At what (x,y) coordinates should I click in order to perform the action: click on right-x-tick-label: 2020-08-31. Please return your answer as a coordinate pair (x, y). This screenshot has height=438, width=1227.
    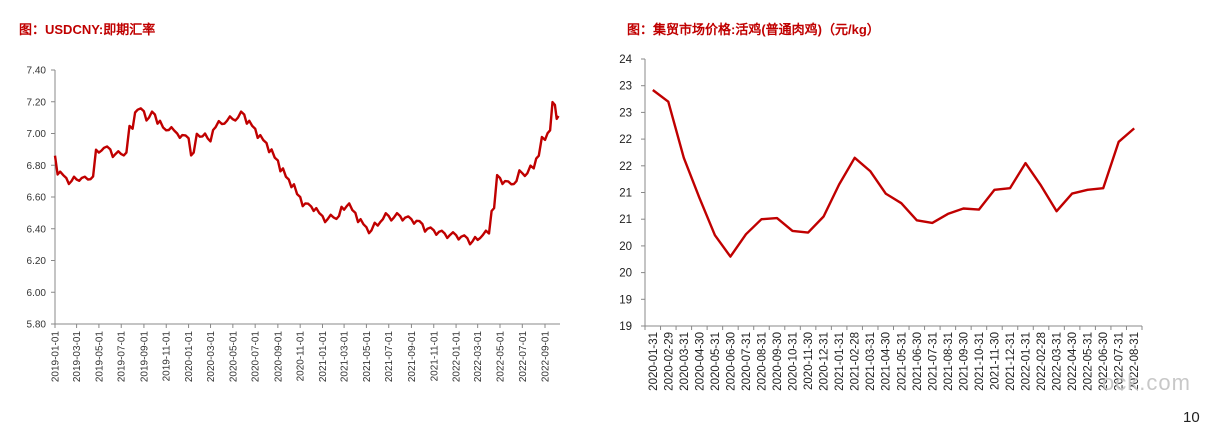
    Looking at the image, I should click on (762, 361).